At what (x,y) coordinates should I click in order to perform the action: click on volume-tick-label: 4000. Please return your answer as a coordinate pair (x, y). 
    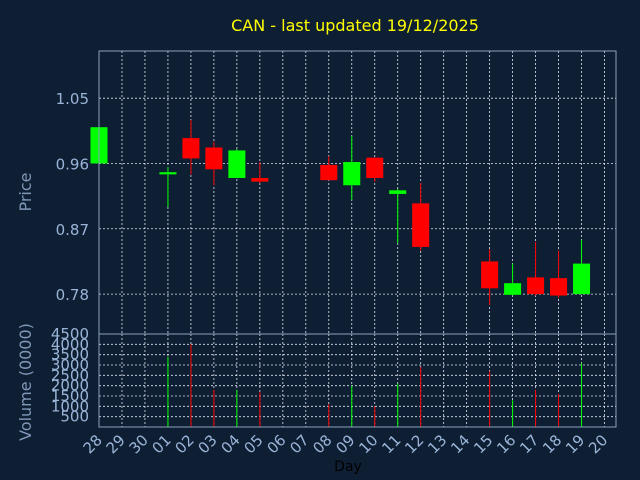
    Looking at the image, I should click on (70, 344).